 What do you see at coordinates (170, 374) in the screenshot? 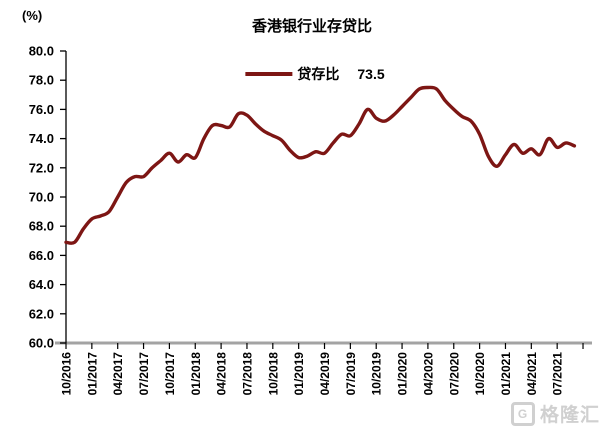
I see `x-tick-label: 10/2017` at bounding box center [170, 374].